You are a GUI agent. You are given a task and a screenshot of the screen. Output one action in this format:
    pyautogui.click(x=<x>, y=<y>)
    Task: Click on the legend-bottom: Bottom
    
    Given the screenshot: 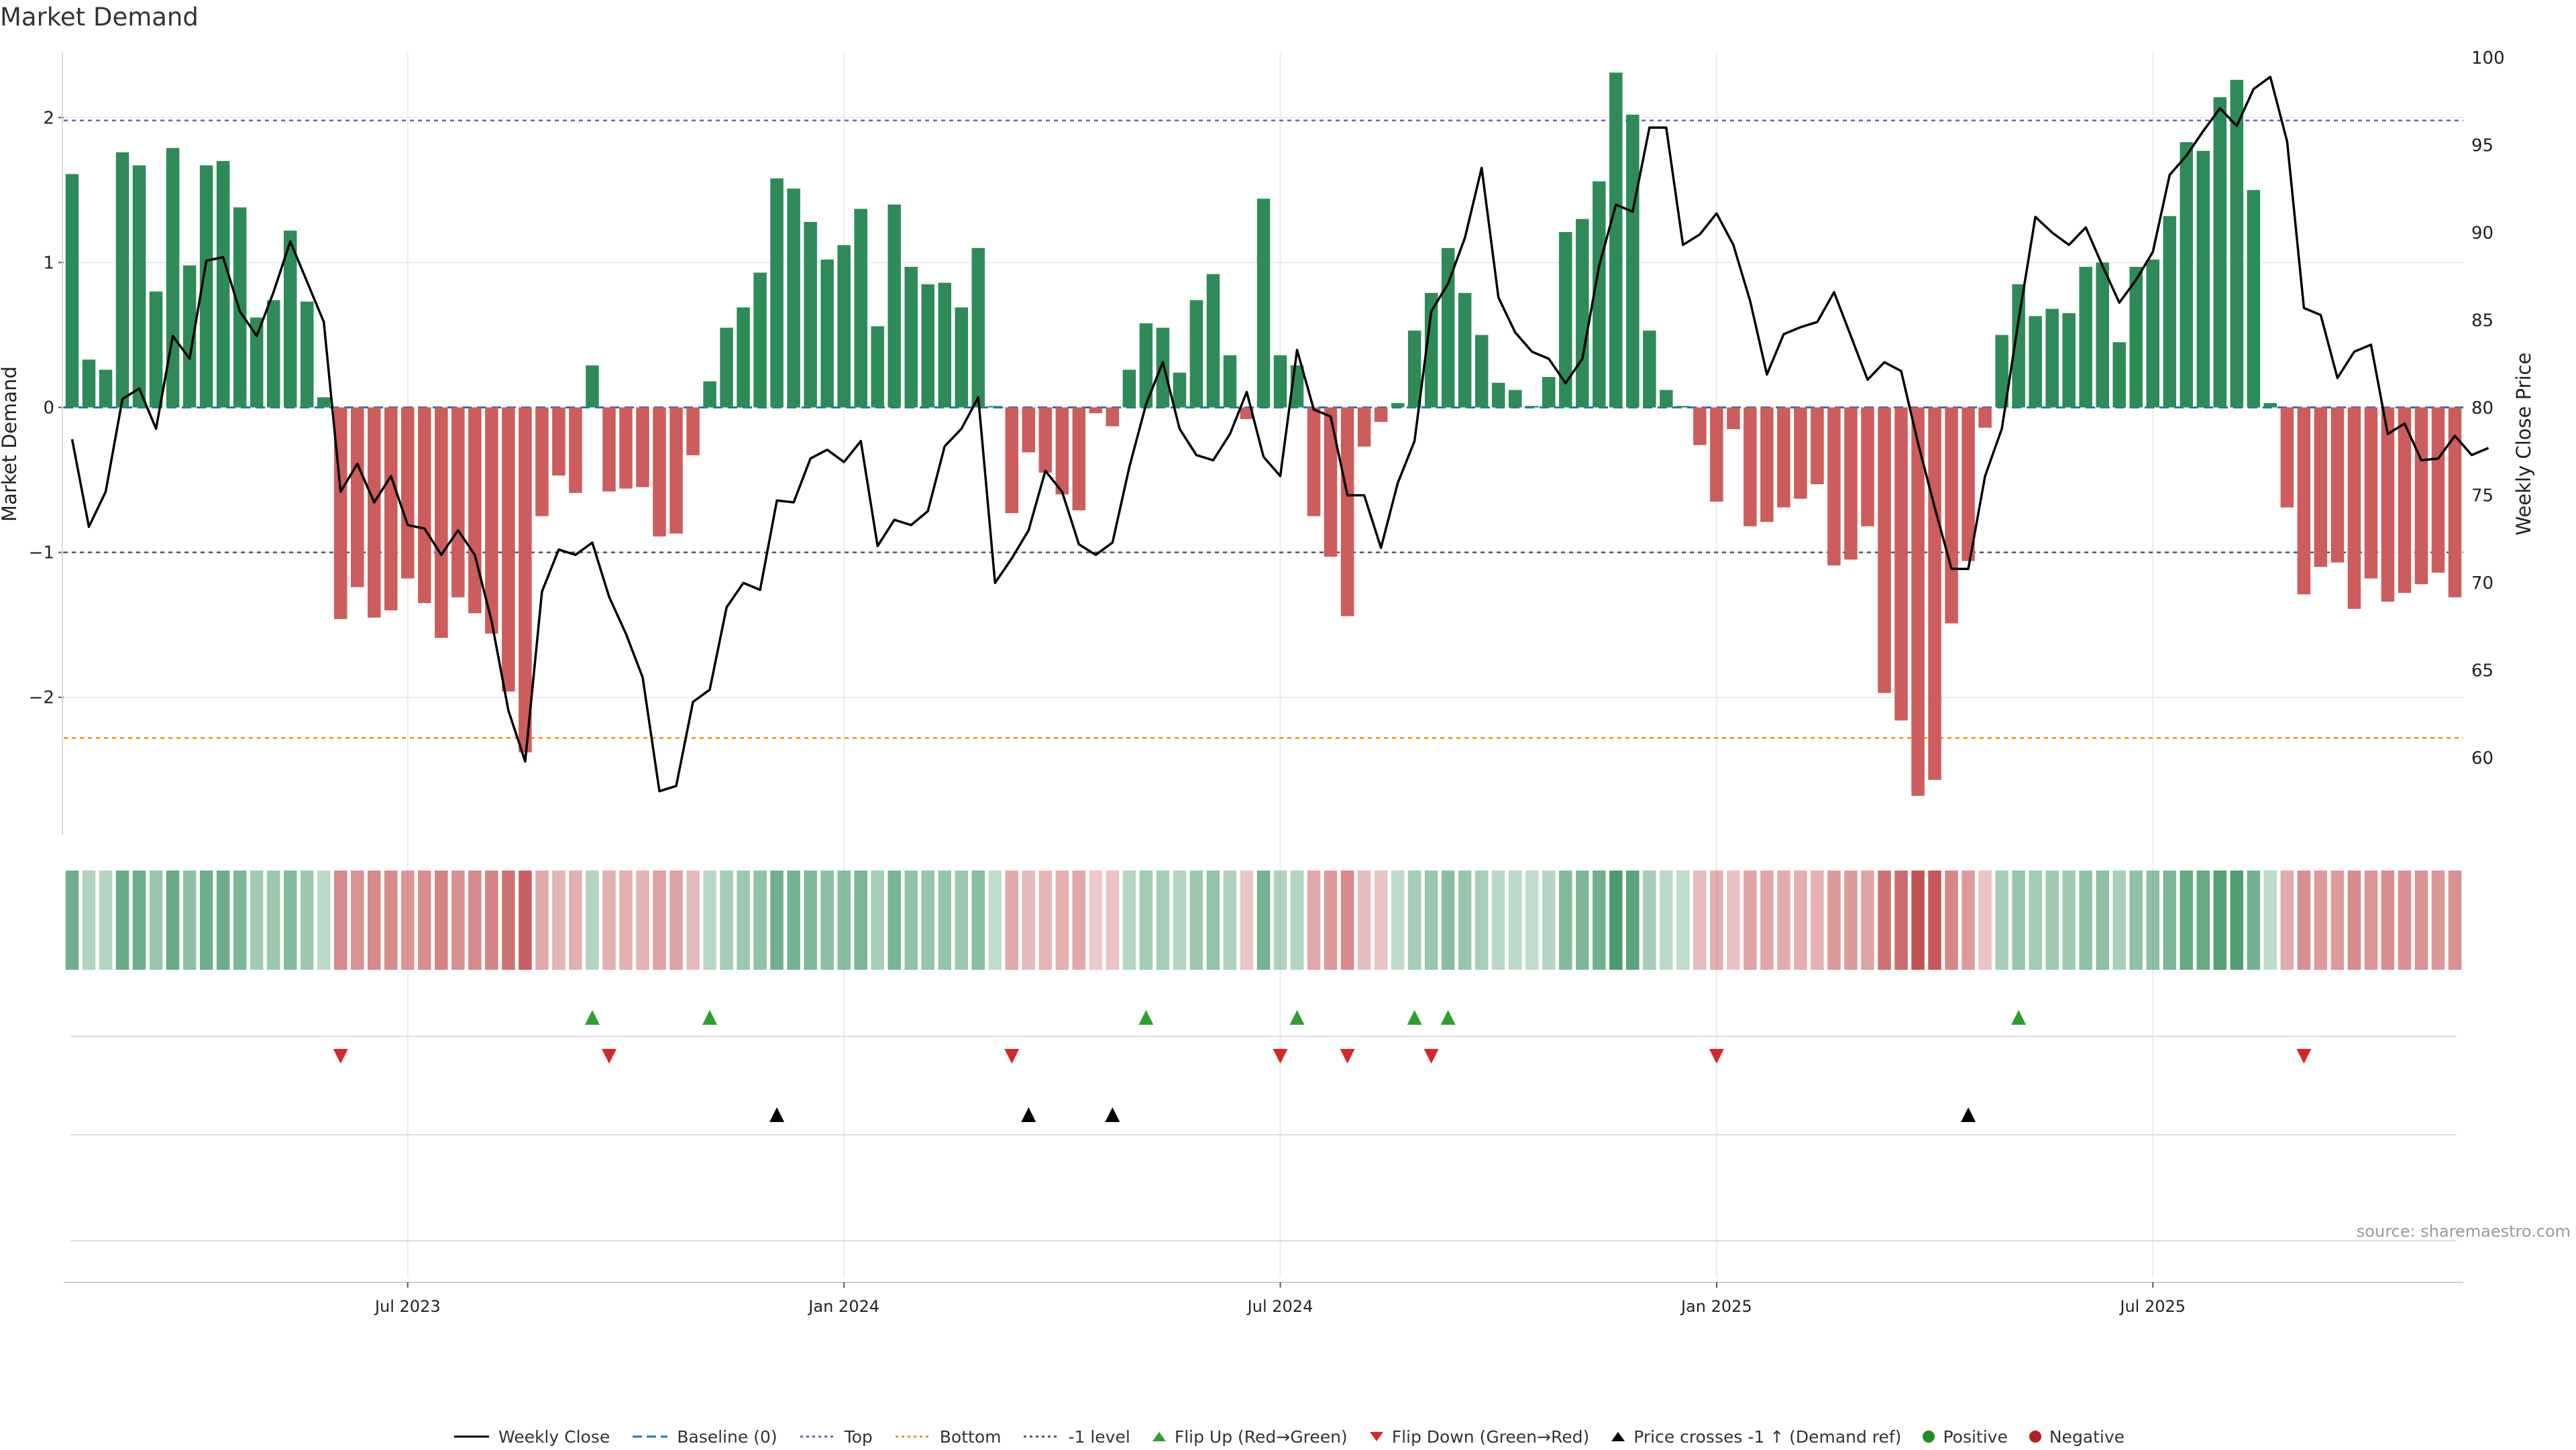 What is the action you would take?
    pyautogui.click(x=947, y=1437)
    